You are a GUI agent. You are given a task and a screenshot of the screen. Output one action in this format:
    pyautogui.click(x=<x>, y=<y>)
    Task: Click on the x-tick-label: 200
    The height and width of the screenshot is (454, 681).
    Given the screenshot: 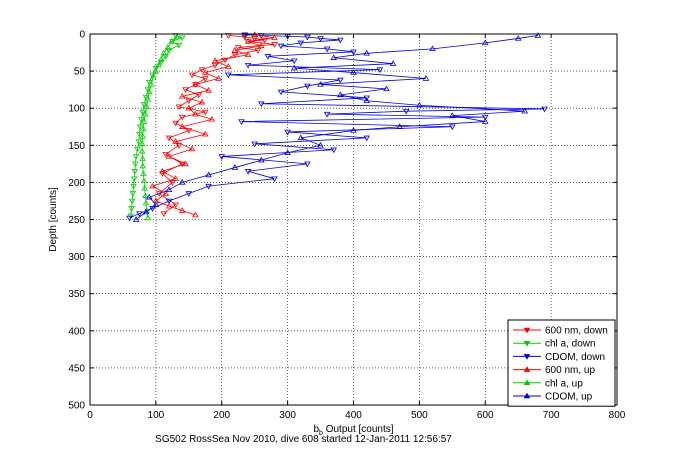 What is the action you would take?
    pyautogui.click(x=221, y=415)
    